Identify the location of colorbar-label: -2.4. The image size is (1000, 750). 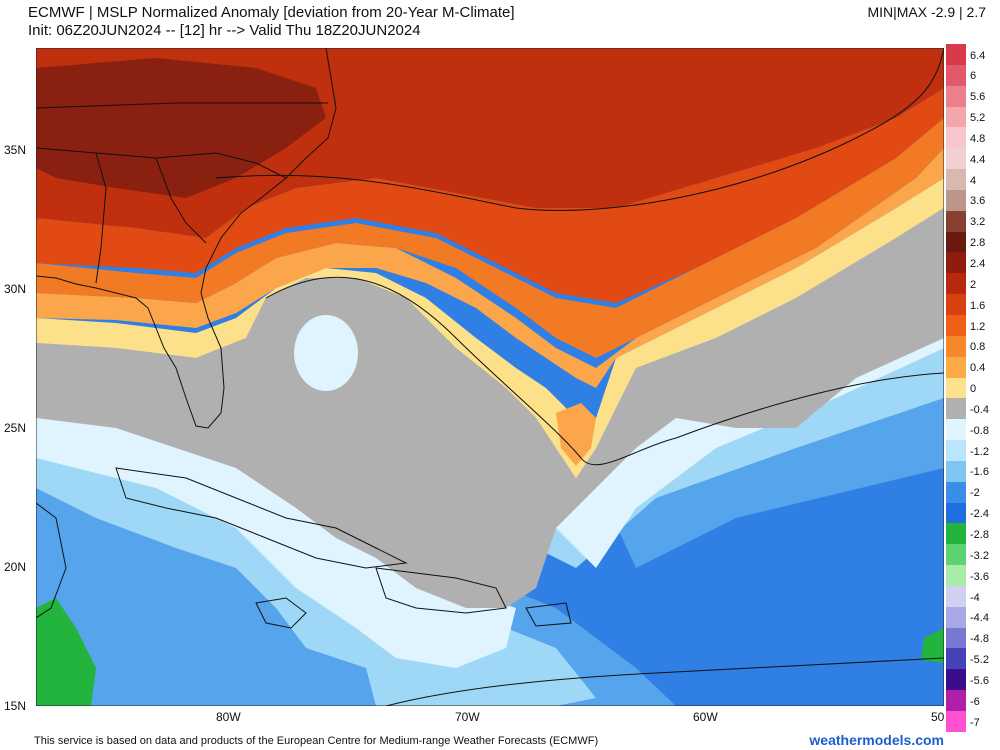
(979, 514).